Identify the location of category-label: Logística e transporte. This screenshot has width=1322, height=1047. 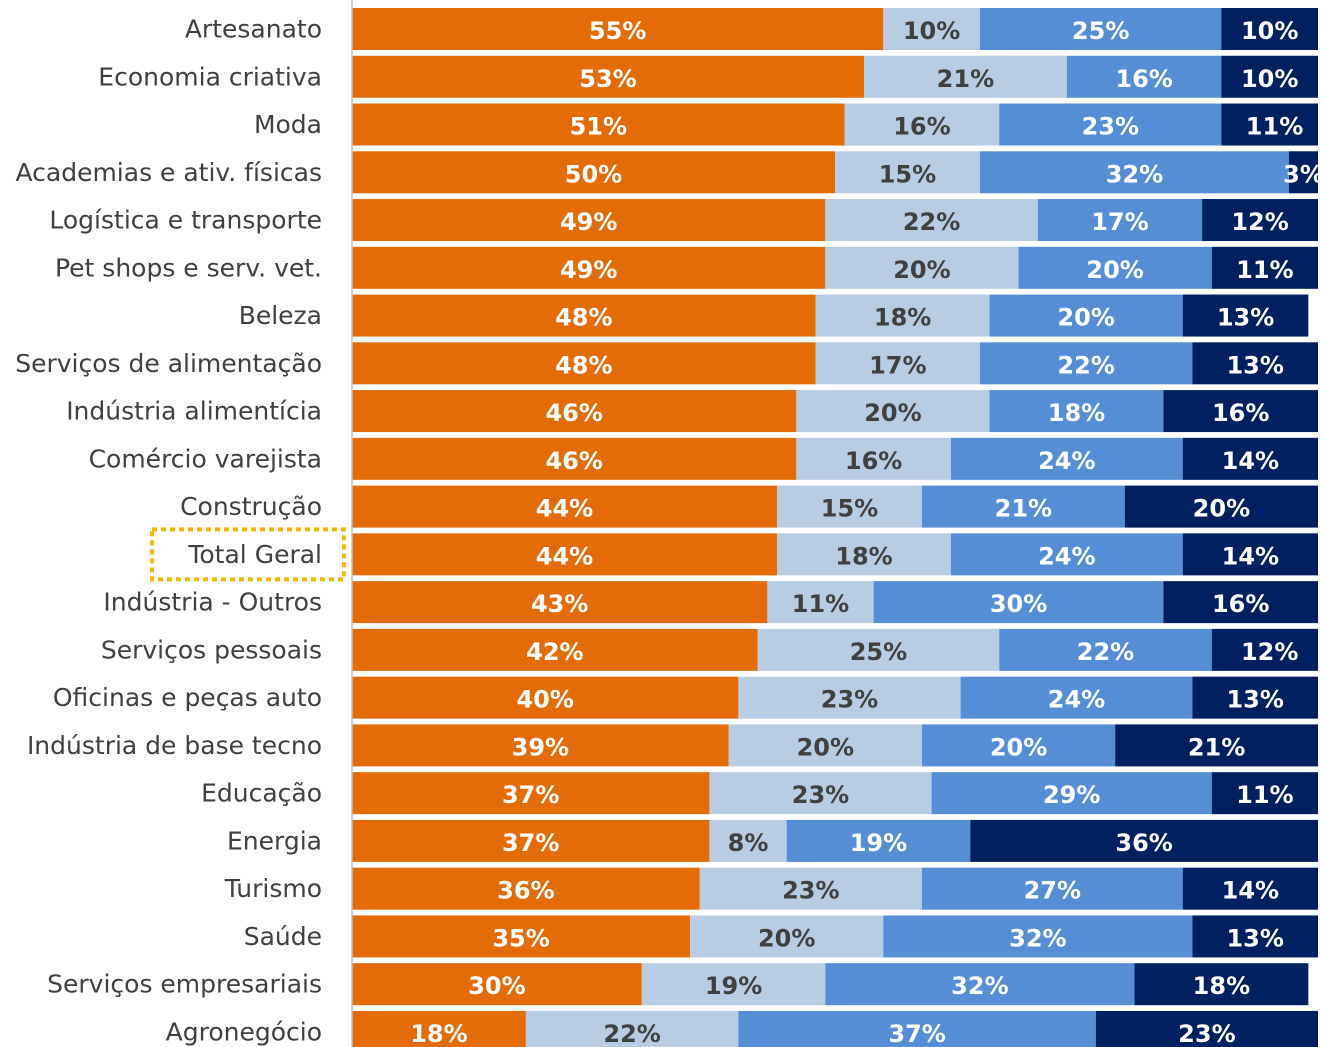
(185, 220).